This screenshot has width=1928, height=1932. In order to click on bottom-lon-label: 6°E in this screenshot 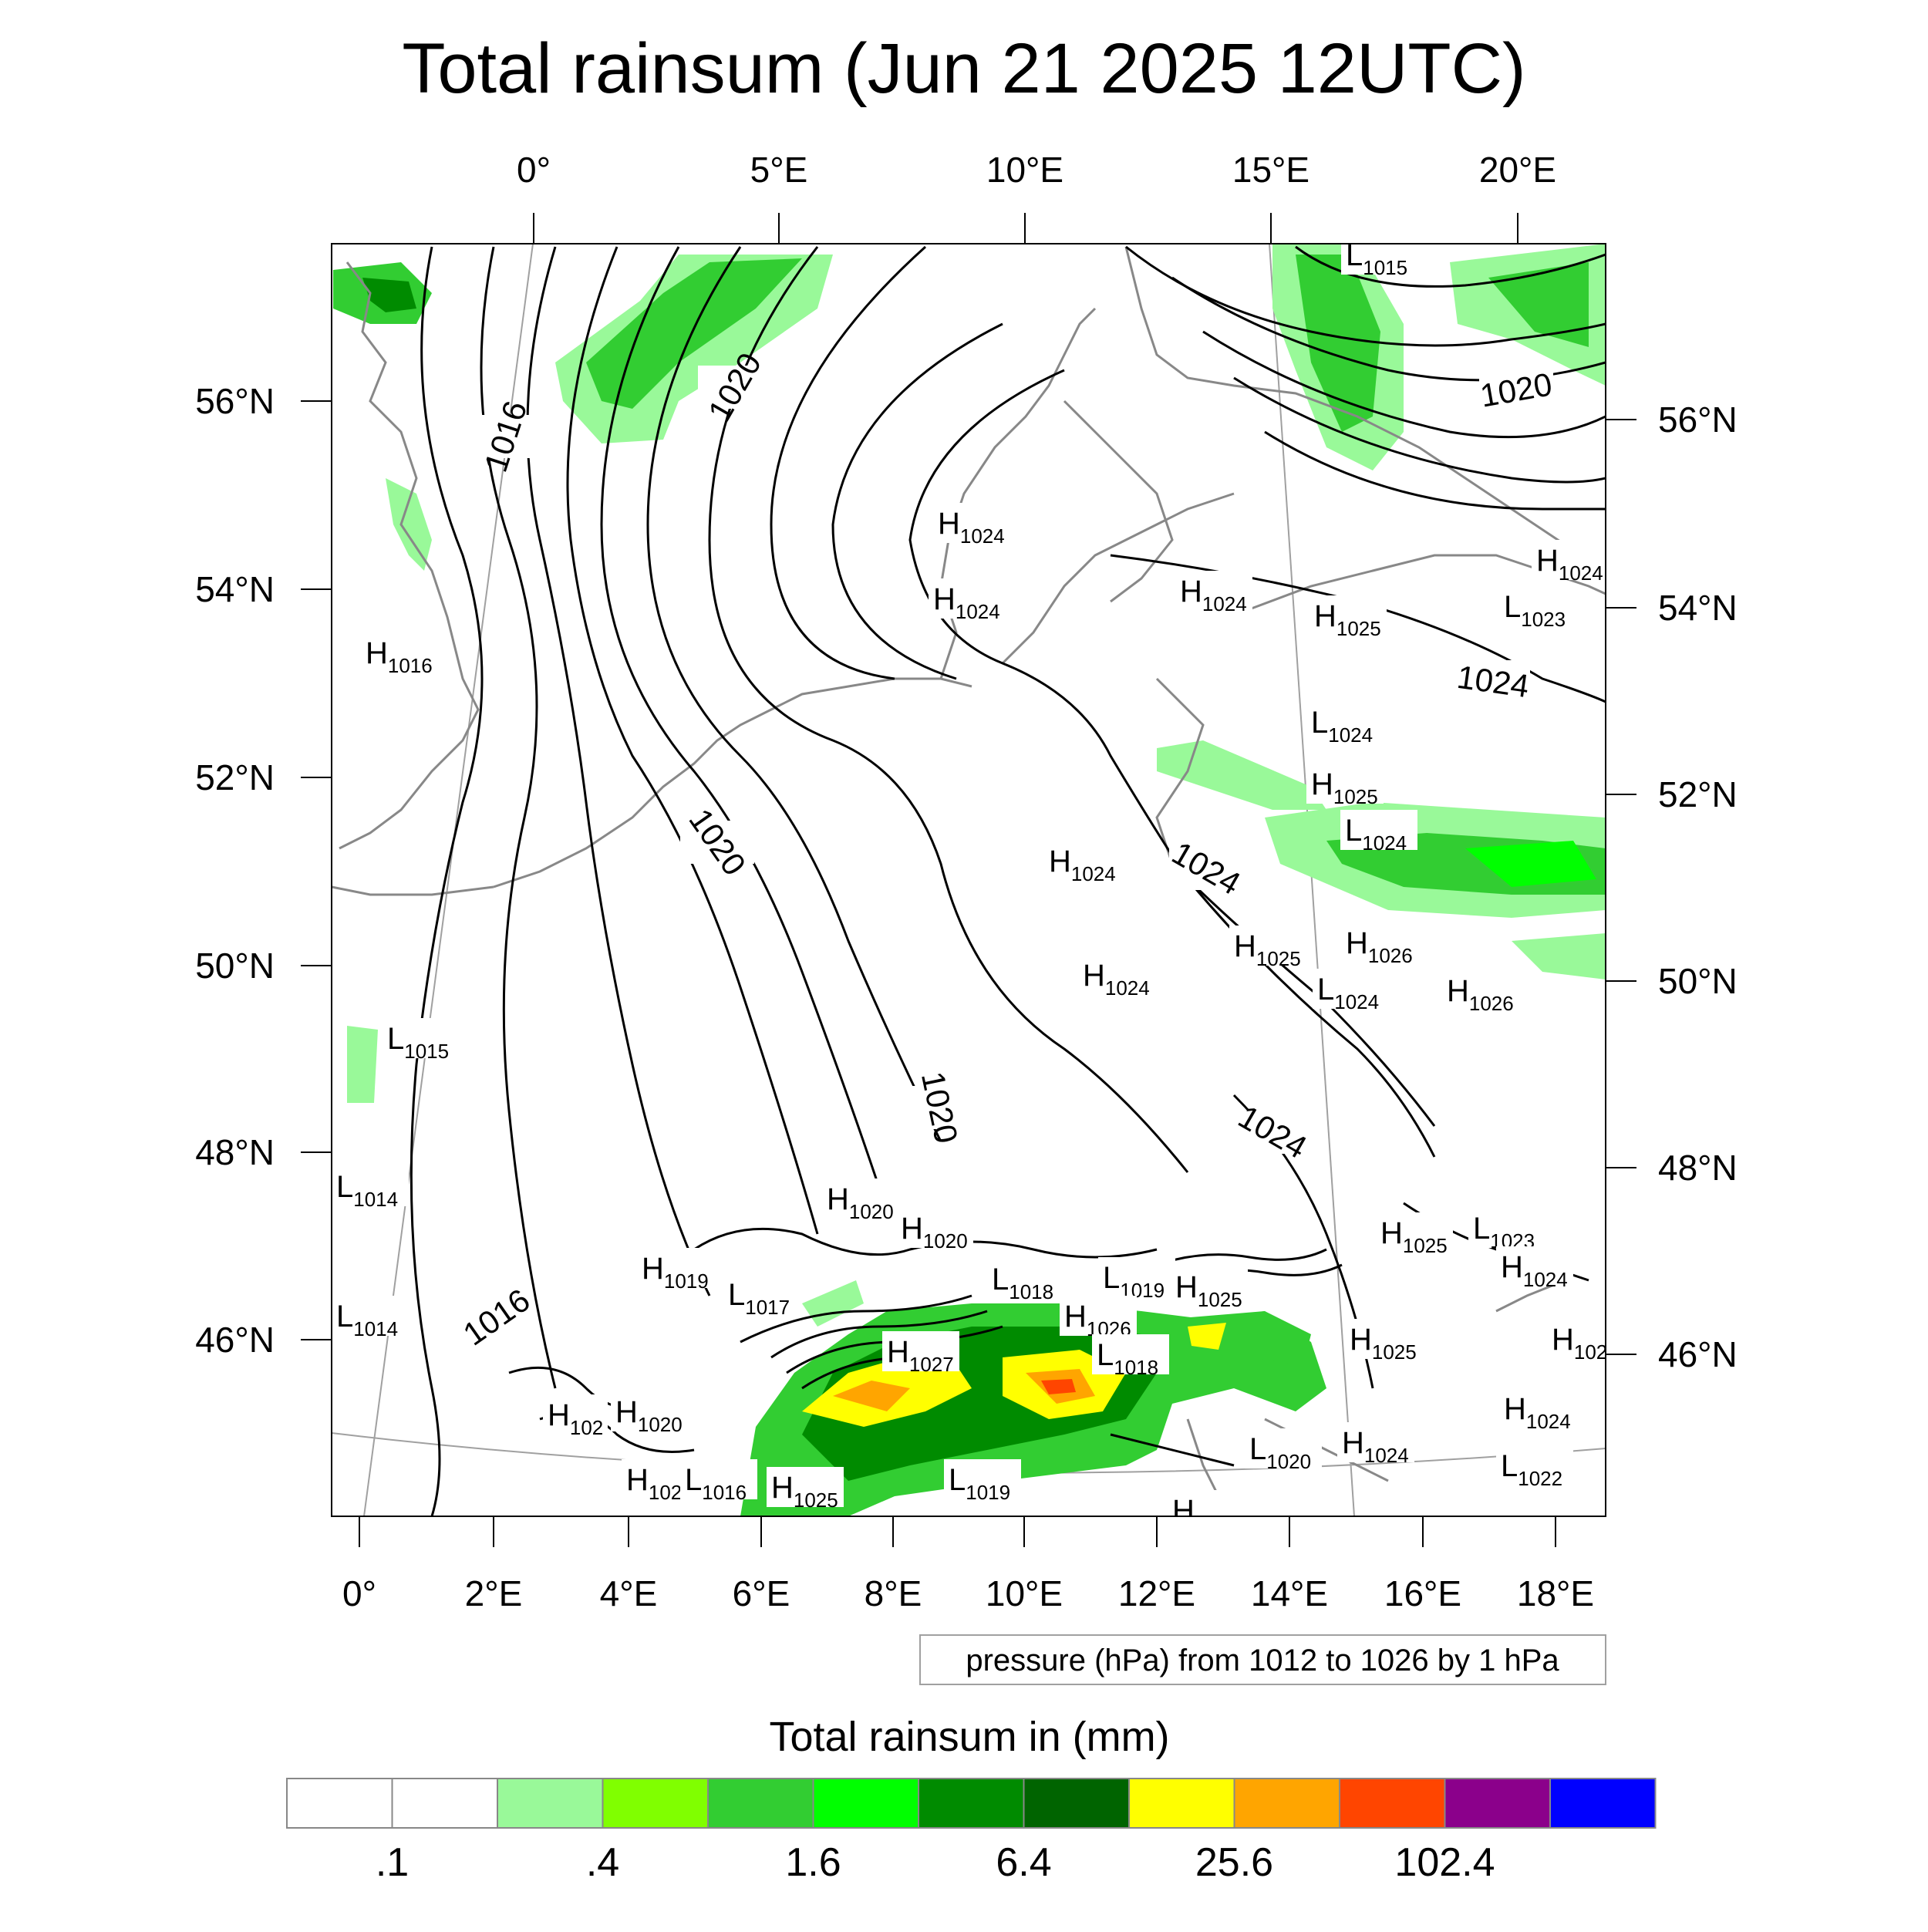, I will do `click(761, 1593)`.